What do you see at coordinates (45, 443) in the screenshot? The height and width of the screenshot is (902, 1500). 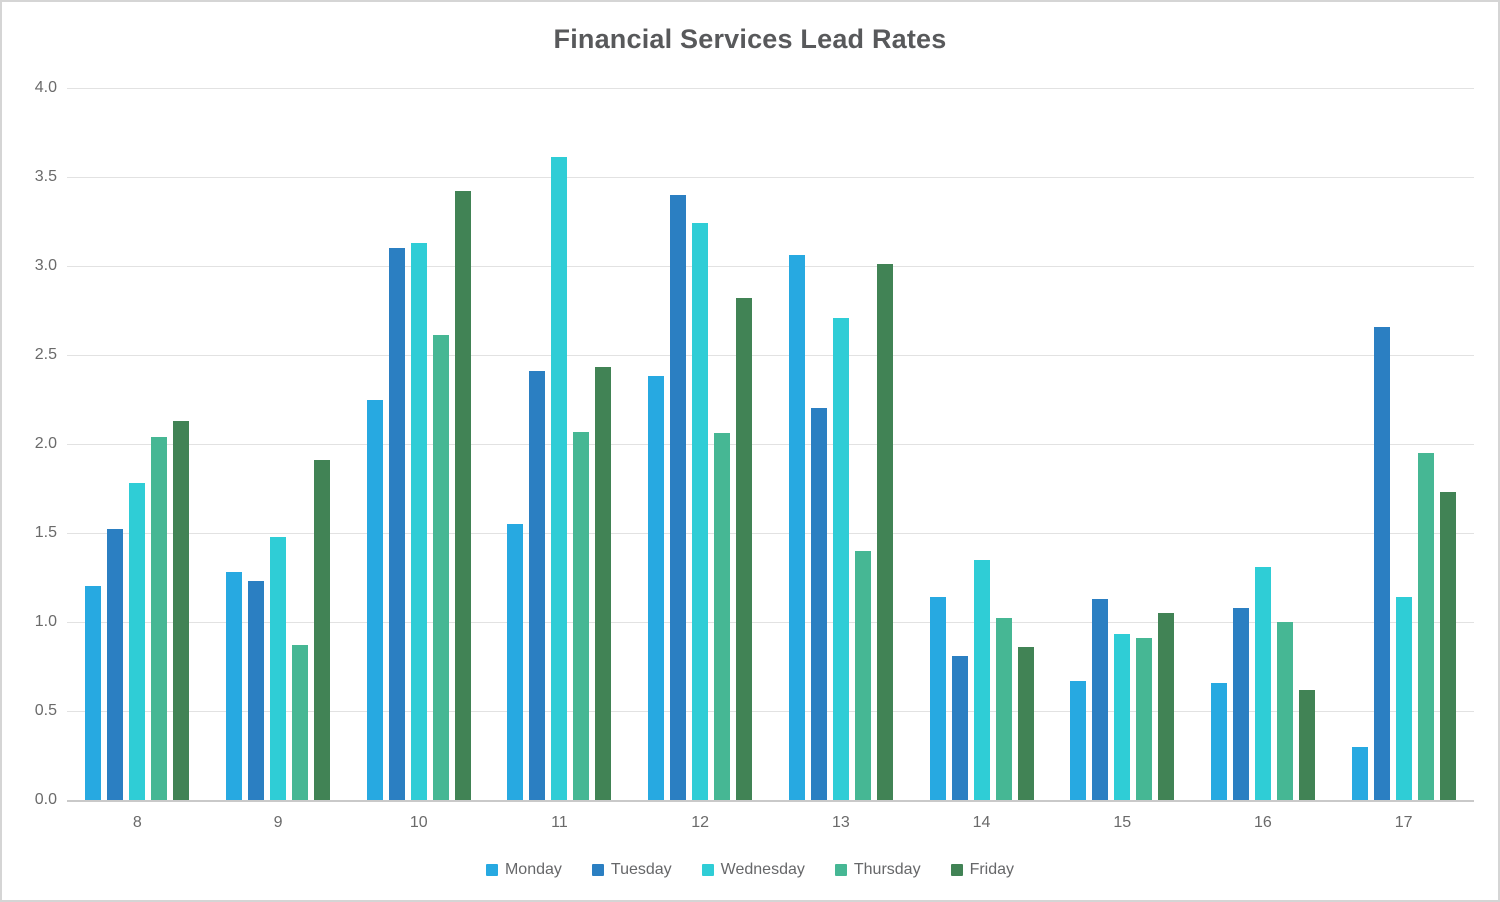 I see `y-tick-label: 2.0` at bounding box center [45, 443].